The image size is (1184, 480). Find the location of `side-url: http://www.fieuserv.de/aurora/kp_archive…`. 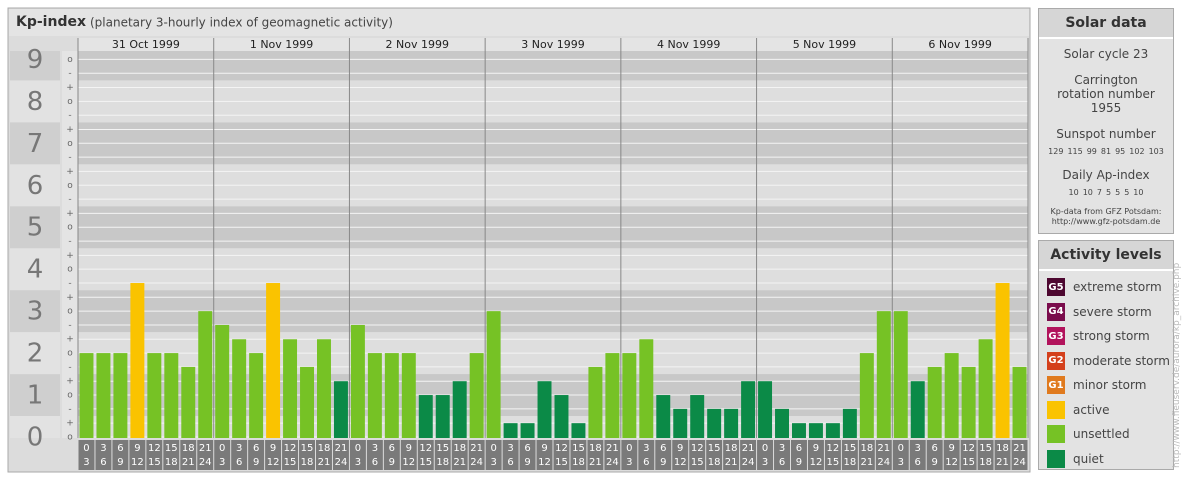

side-url: http://www.fieuserv.de/aurora/kp_archive… is located at coordinates (1177, 365).